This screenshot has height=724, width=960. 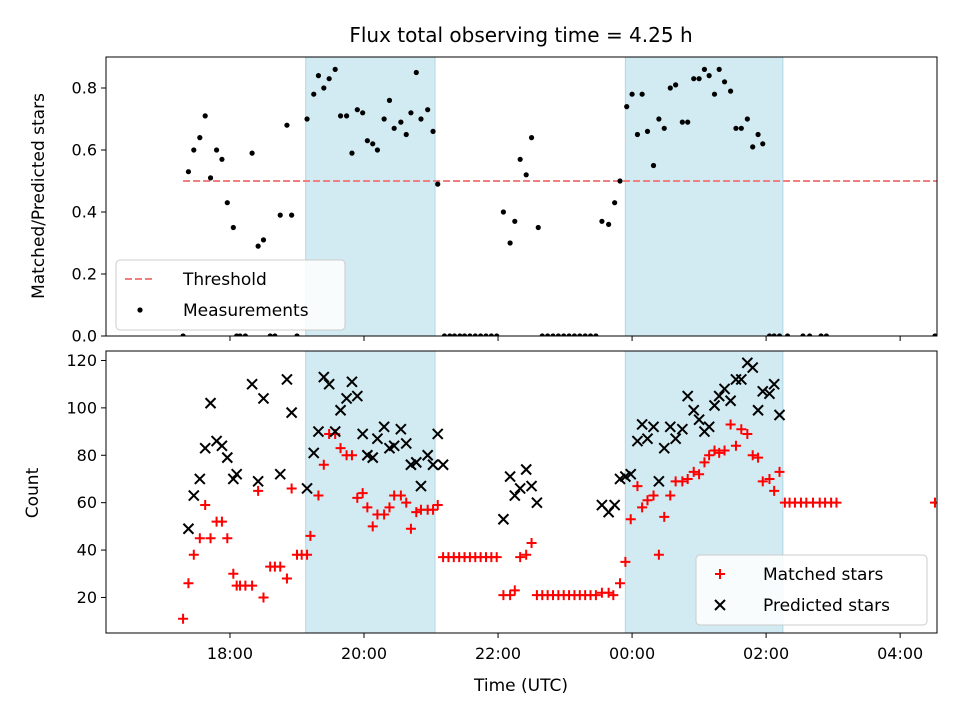 What do you see at coordinates (900, 653) in the screenshot?
I see `x-tick-label: 04:00` at bounding box center [900, 653].